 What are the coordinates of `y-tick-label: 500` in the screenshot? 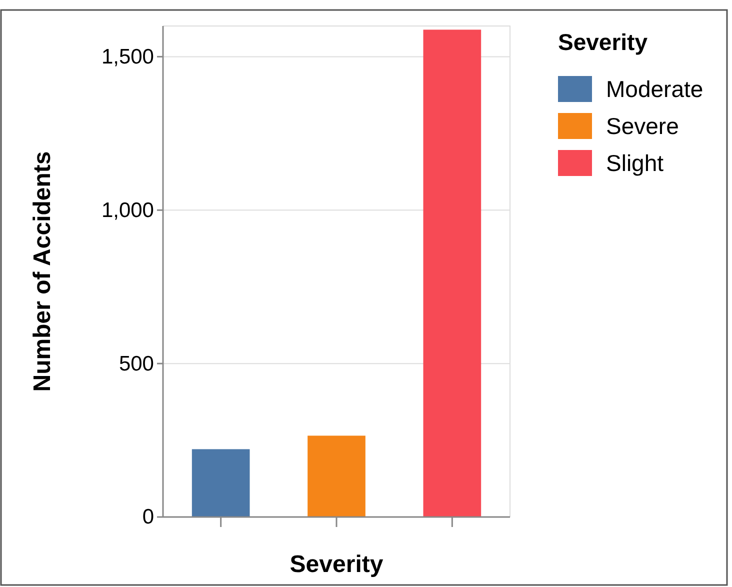 It's located at (136, 364).